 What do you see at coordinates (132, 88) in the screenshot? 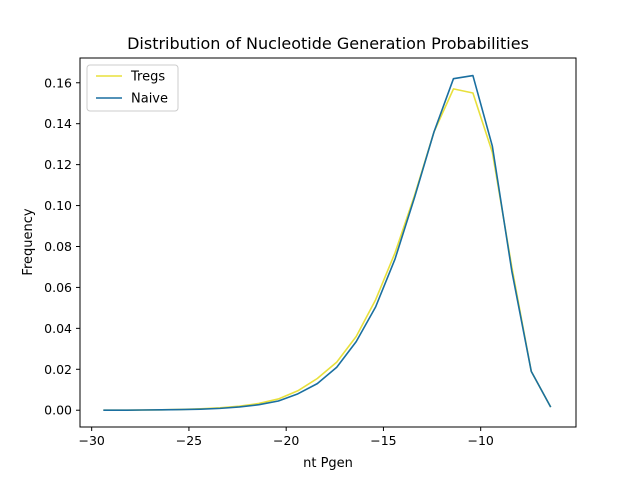
I see `legend: Tregs Naive` at bounding box center [132, 88].